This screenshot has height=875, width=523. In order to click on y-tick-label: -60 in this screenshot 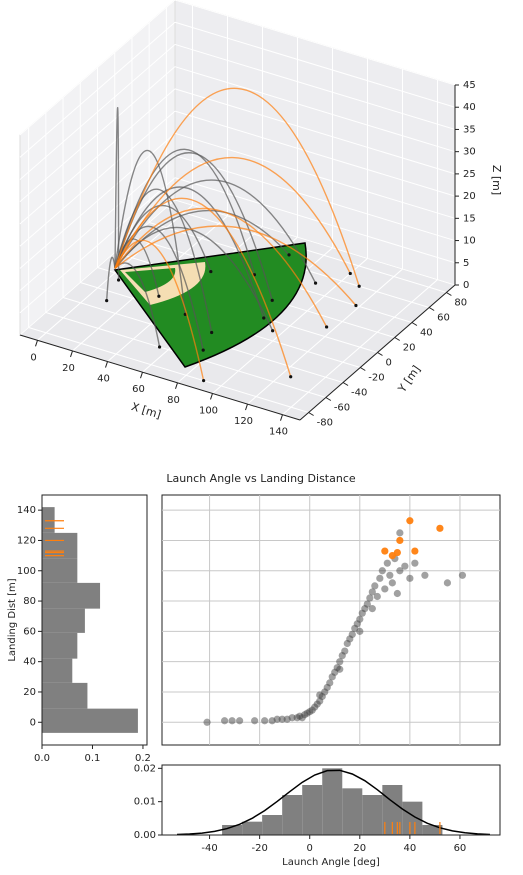, I will do `click(342, 408)`.